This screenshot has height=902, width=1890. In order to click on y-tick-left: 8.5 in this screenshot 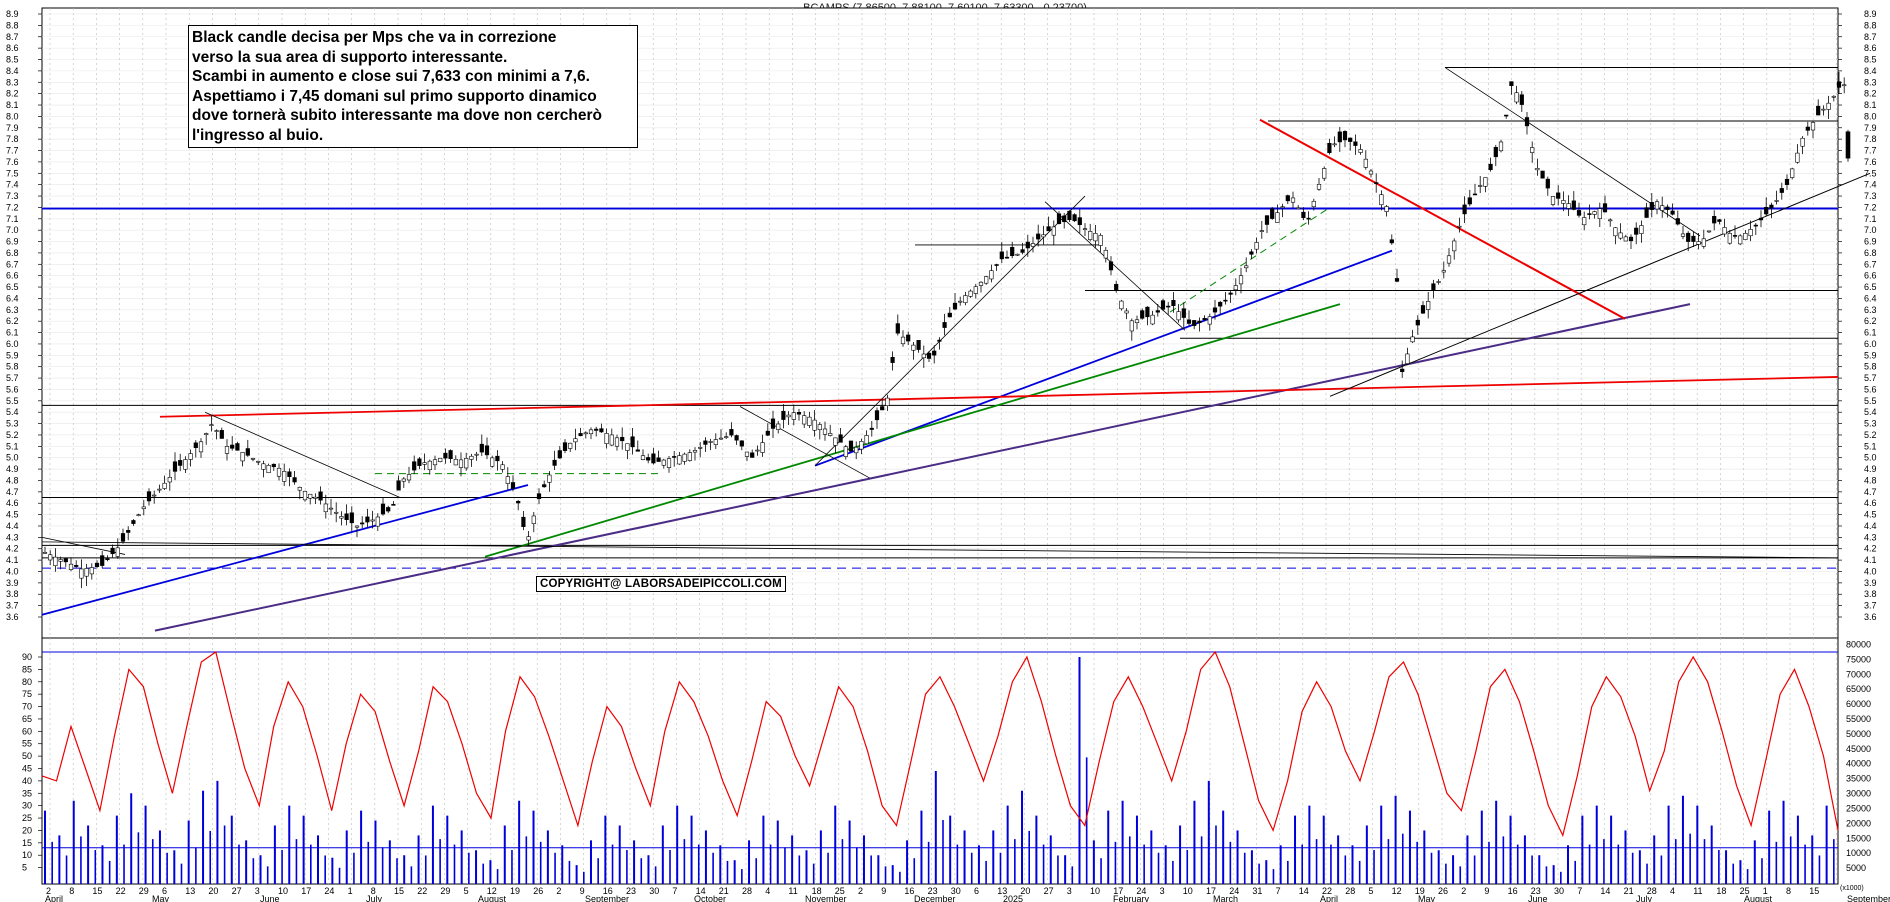, I will do `click(12, 60)`.